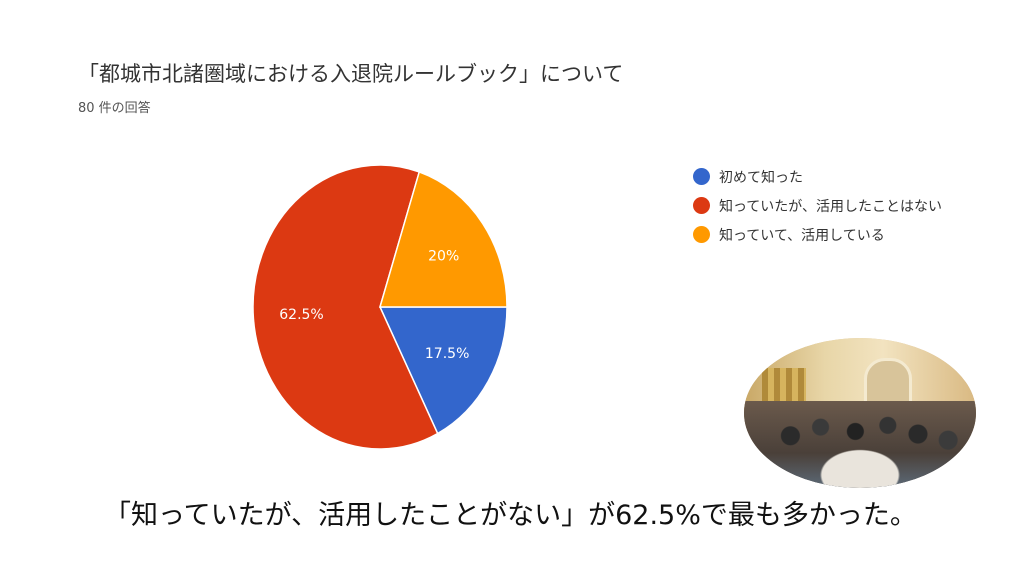 This screenshot has height=576, width=1024. I want to click on slice-value-label: 20%, so click(443, 256).